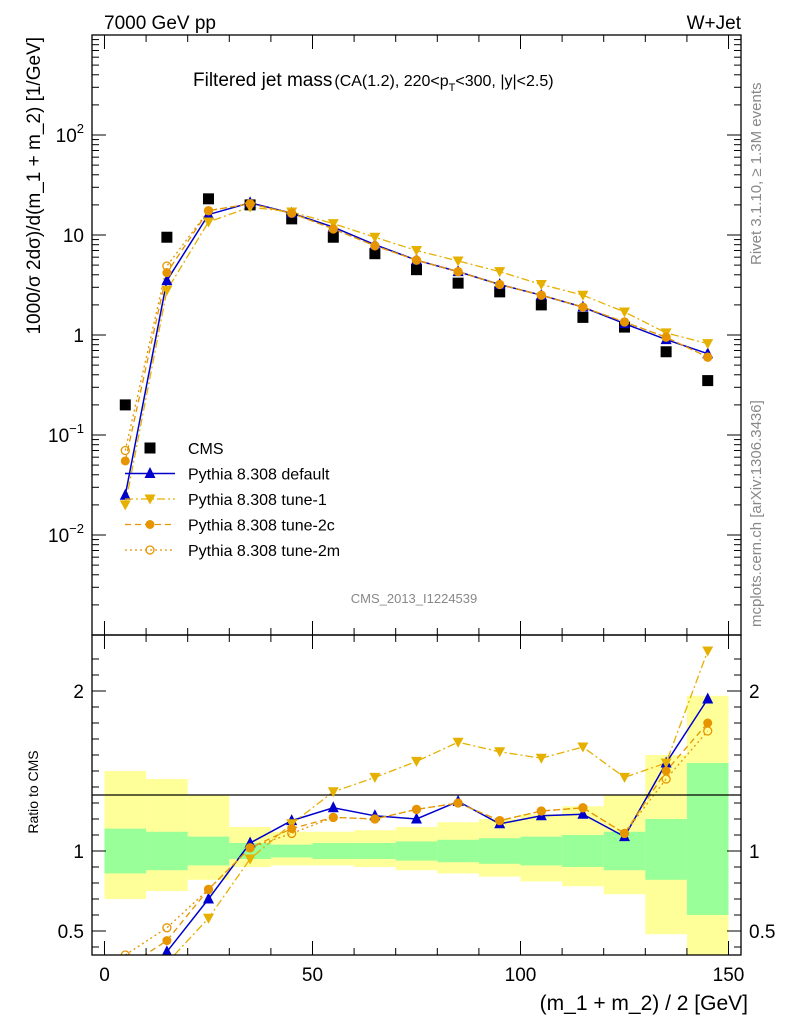  Describe the element at coordinates (644, 1003) in the screenshot. I see `x-axis-label: (m_1 + m_2) / 2 [GeV]` at that location.